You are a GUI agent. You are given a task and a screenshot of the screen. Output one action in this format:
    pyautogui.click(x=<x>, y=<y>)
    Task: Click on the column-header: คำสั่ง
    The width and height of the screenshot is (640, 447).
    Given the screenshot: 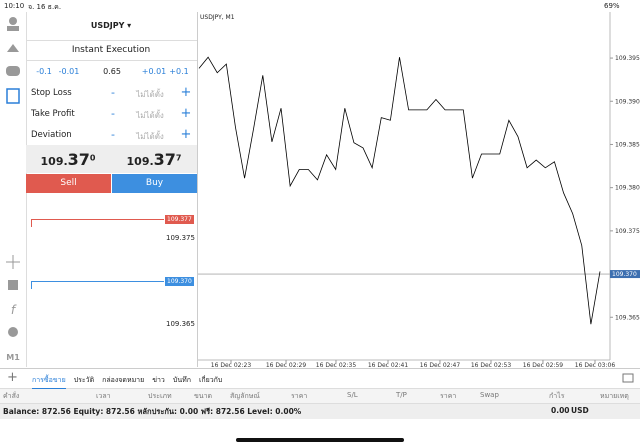 What is the action you would take?
    pyautogui.click(x=11, y=396)
    